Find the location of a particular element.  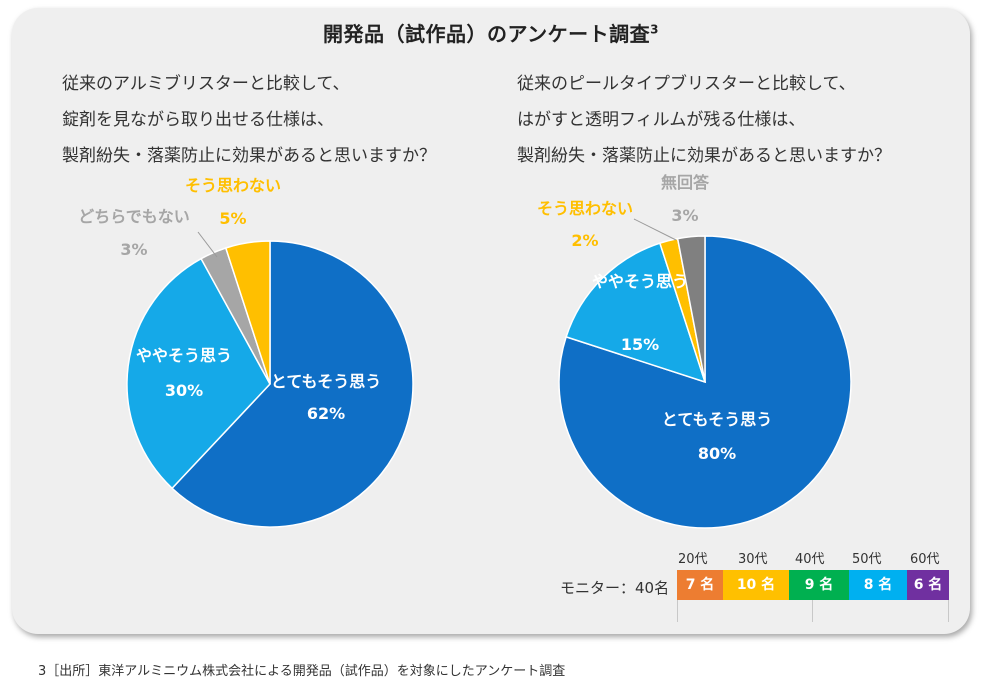

legend-20s: 20代 is located at coordinates (693, 559).